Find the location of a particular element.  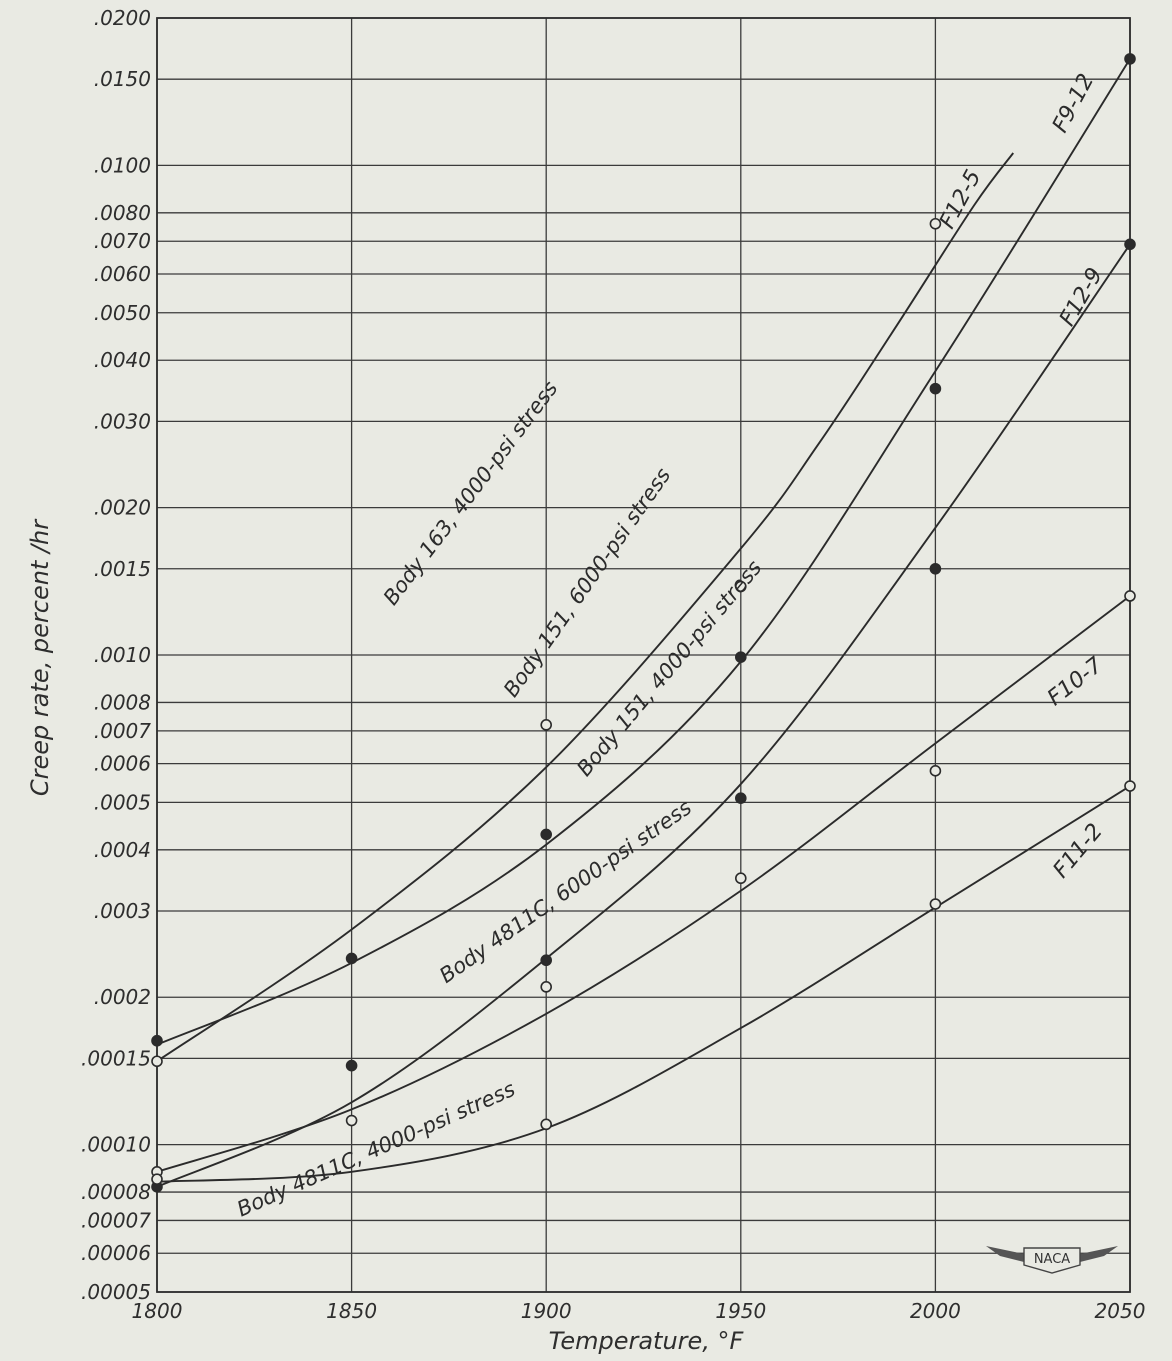

y-tick-label: .0003 is located at coordinates (122, 911).